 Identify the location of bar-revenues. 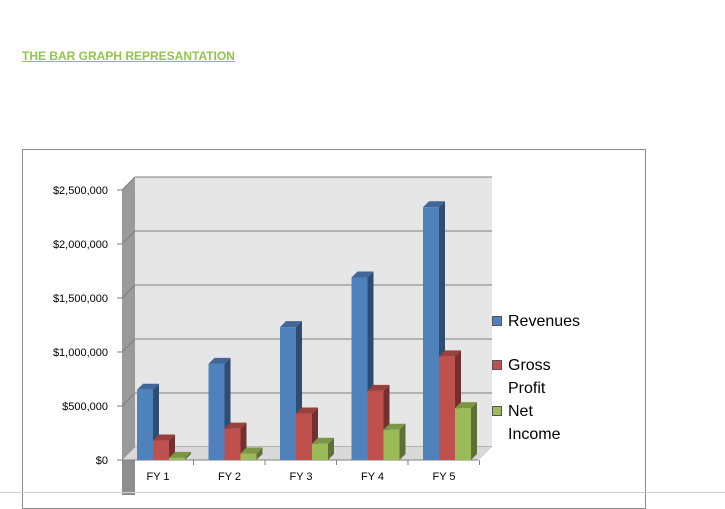
(362, 365).